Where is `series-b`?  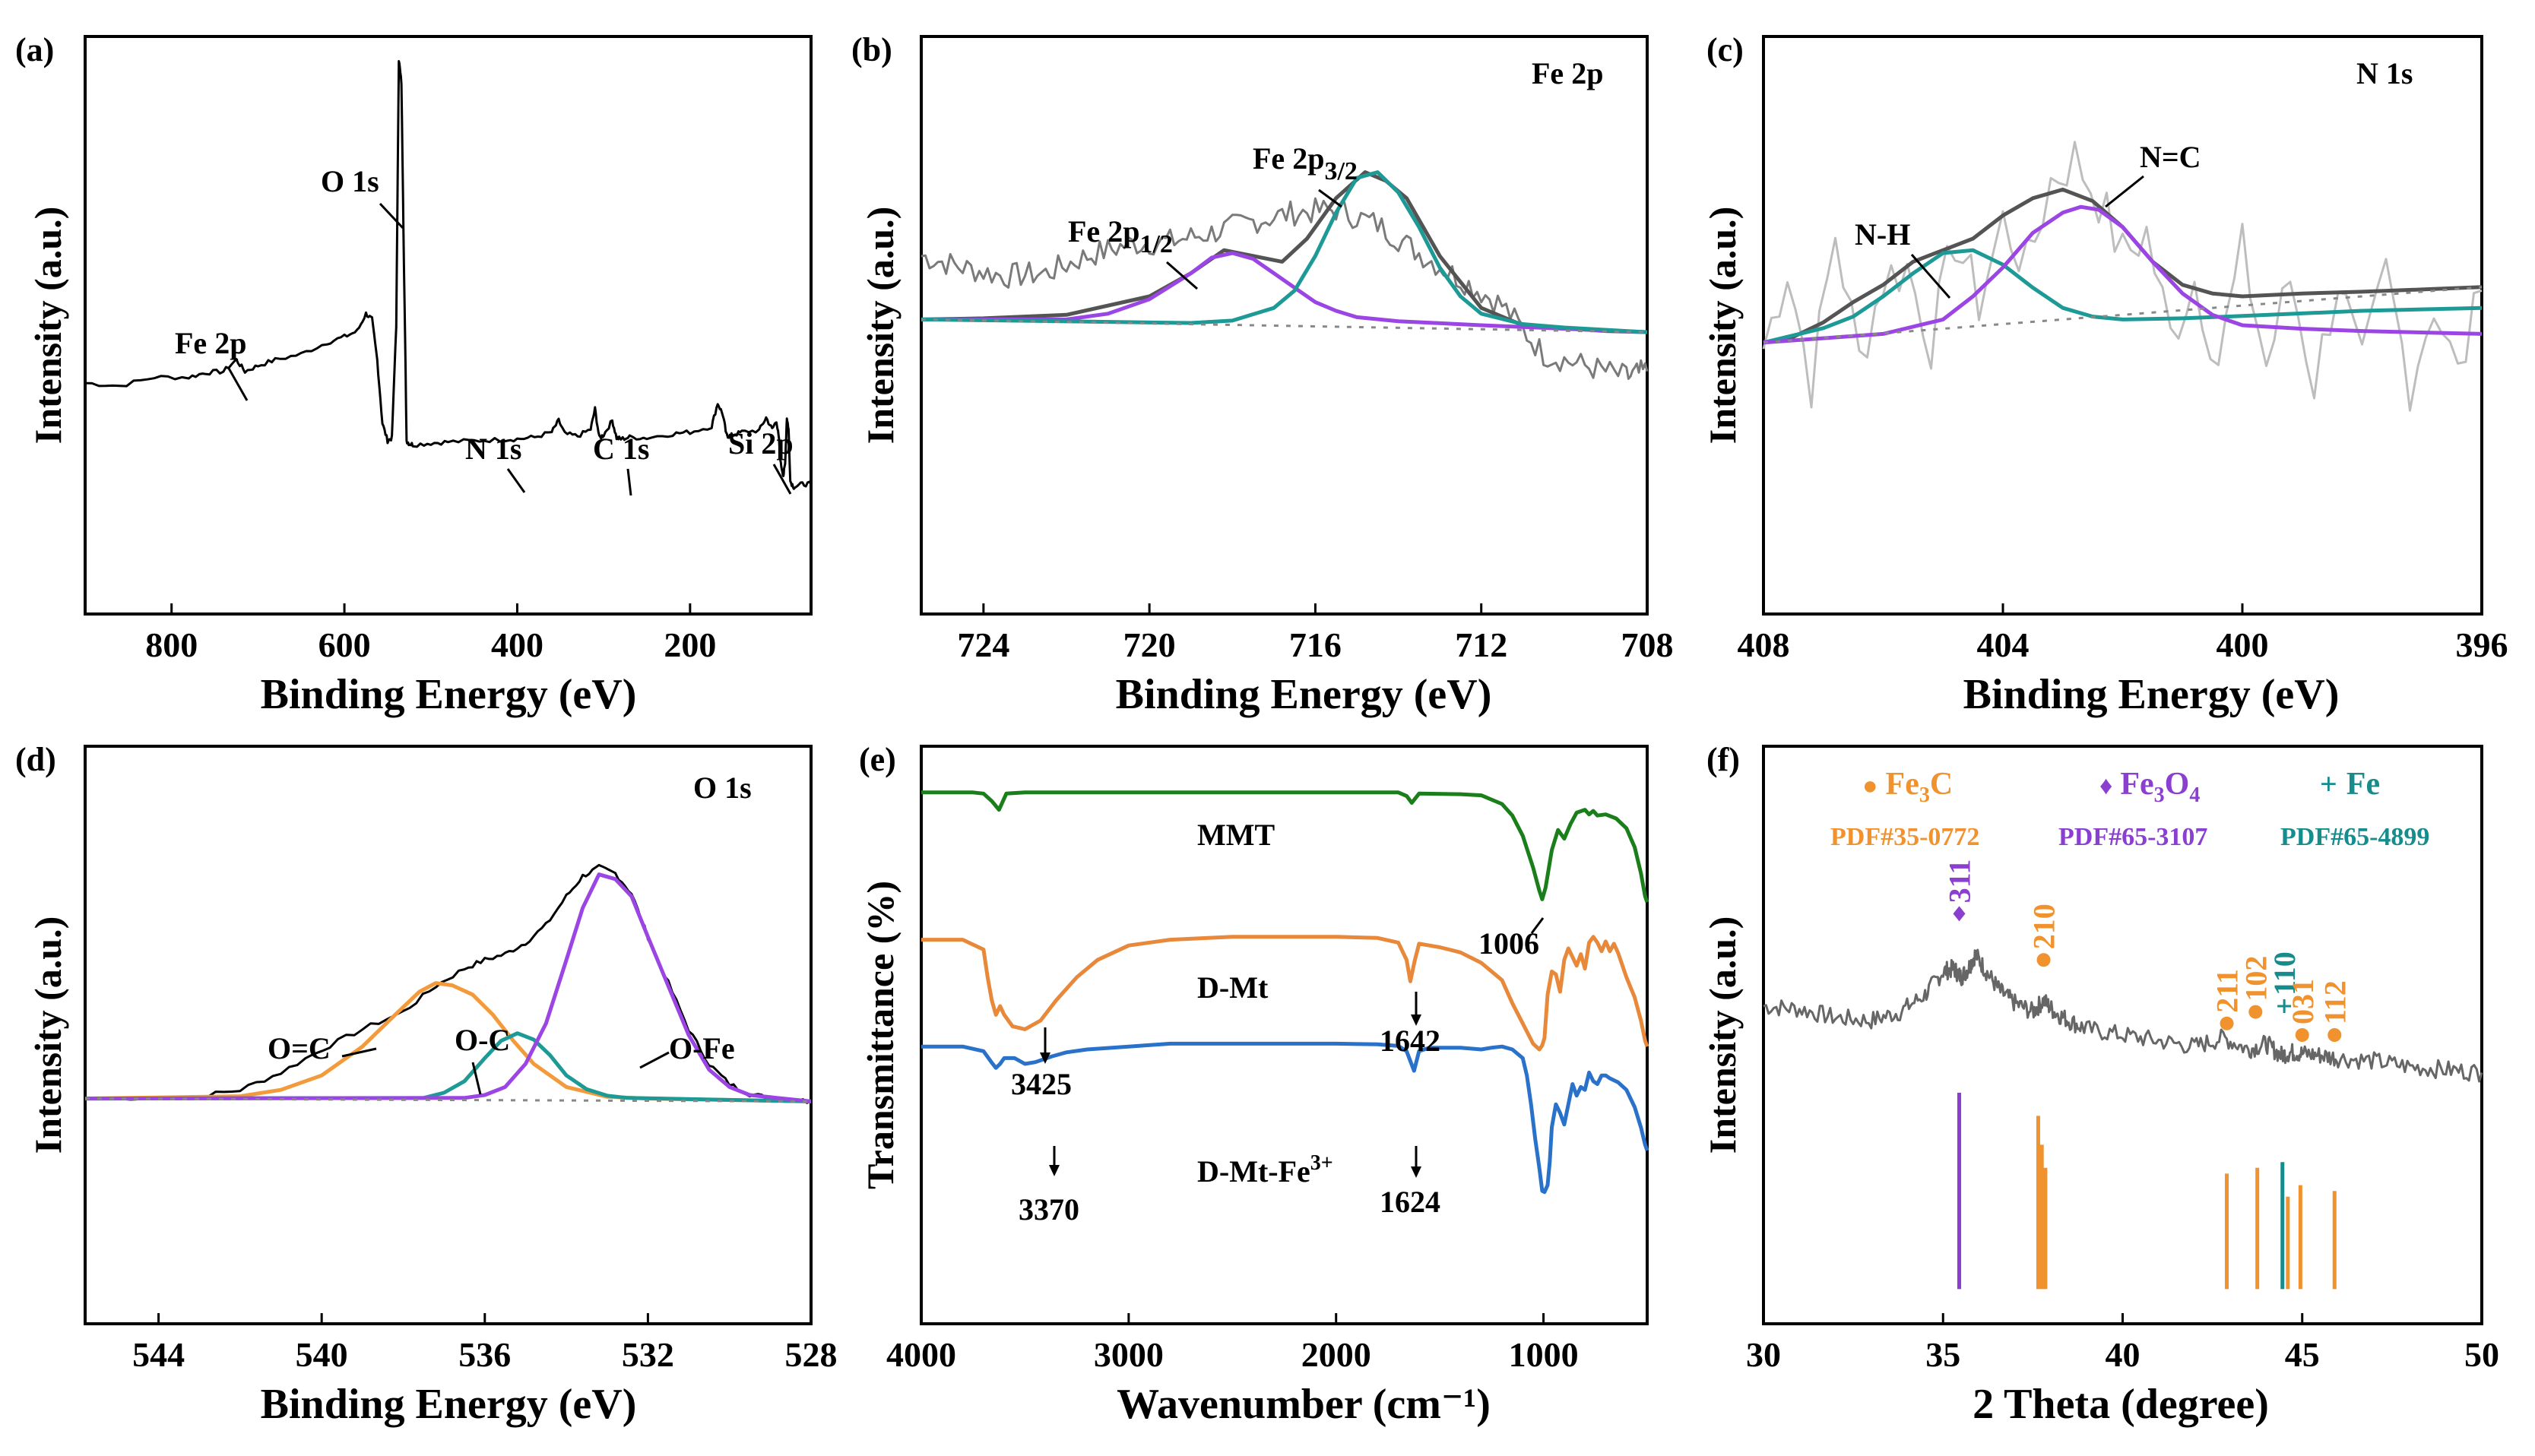
series-b is located at coordinates (1285, 275).